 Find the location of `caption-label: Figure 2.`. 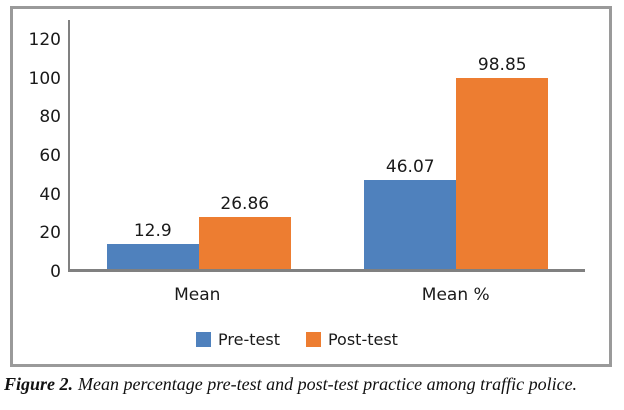

caption-label: Figure 2. is located at coordinates (39, 384).